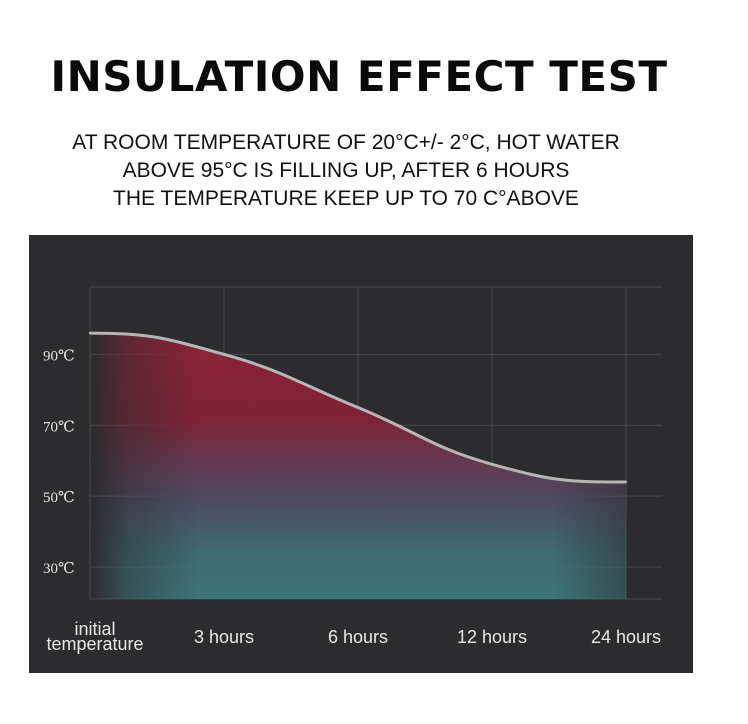 Image resolution: width=748 pixels, height=724 pixels. What do you see at coordinates (626, 637) in the screenshot?
I see `x-tick-label: 24 hours` at bounding box center [626, 637].